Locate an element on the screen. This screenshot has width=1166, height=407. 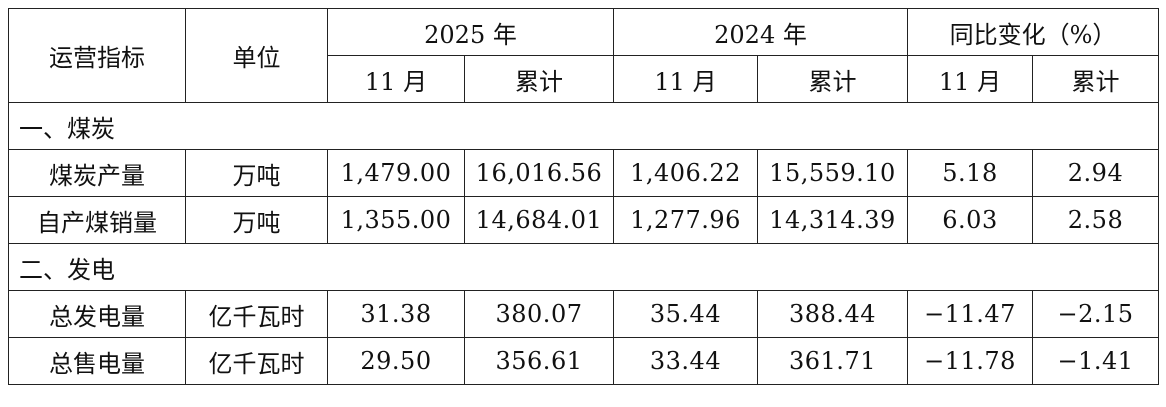
value-cell: −11.47 is located at coordinates (970, 314).